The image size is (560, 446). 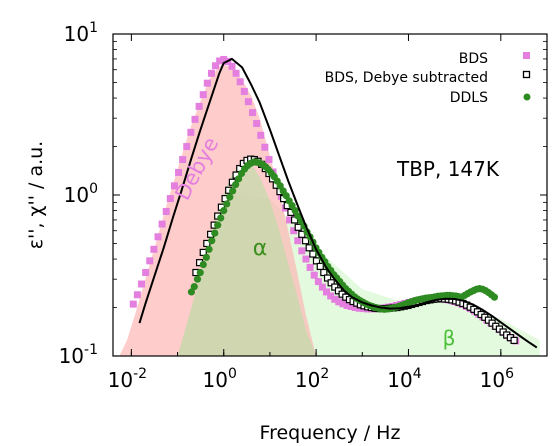 What do you see at coordinates (526, 74) in the screenshot?
I see `legend-marker-bds-debye-subtracted` at bounding box center [526, 74].